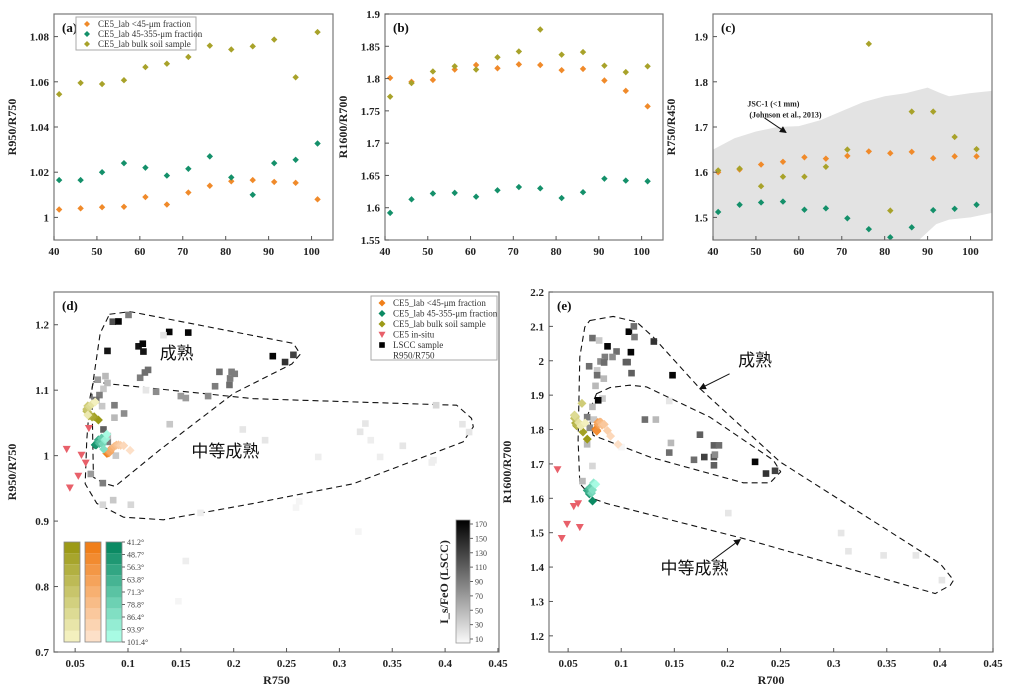 The width and height of the screenshot is (1024, 699). I want to click on colorbar-label: 130, so click(481, 553).